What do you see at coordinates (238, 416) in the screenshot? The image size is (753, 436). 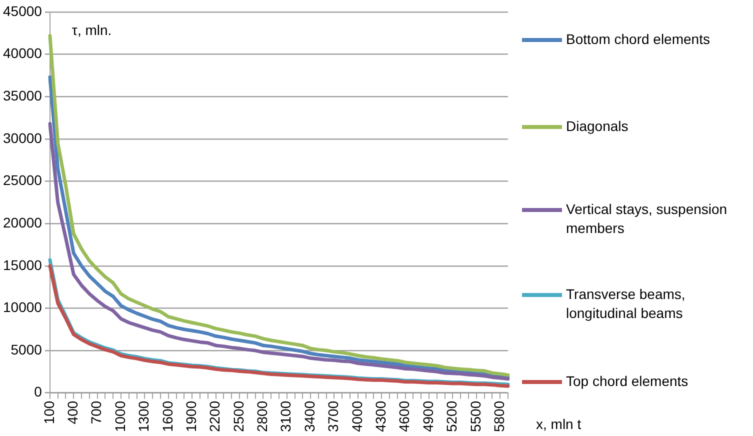 I see `x-tick-label: 2500` at bounding box center [238, 416].